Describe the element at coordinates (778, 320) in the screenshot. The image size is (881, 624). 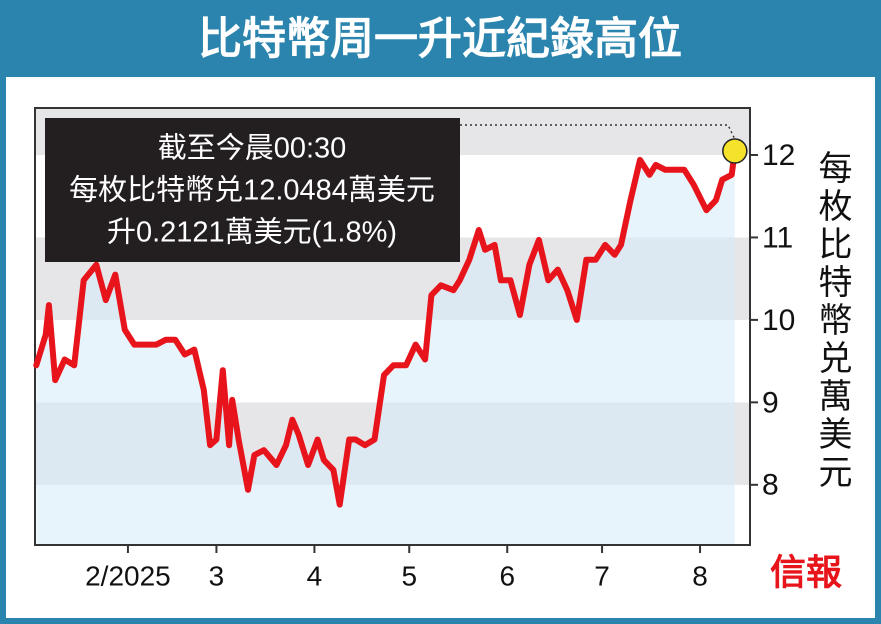
I see `y-tick-label: 10` at that location.